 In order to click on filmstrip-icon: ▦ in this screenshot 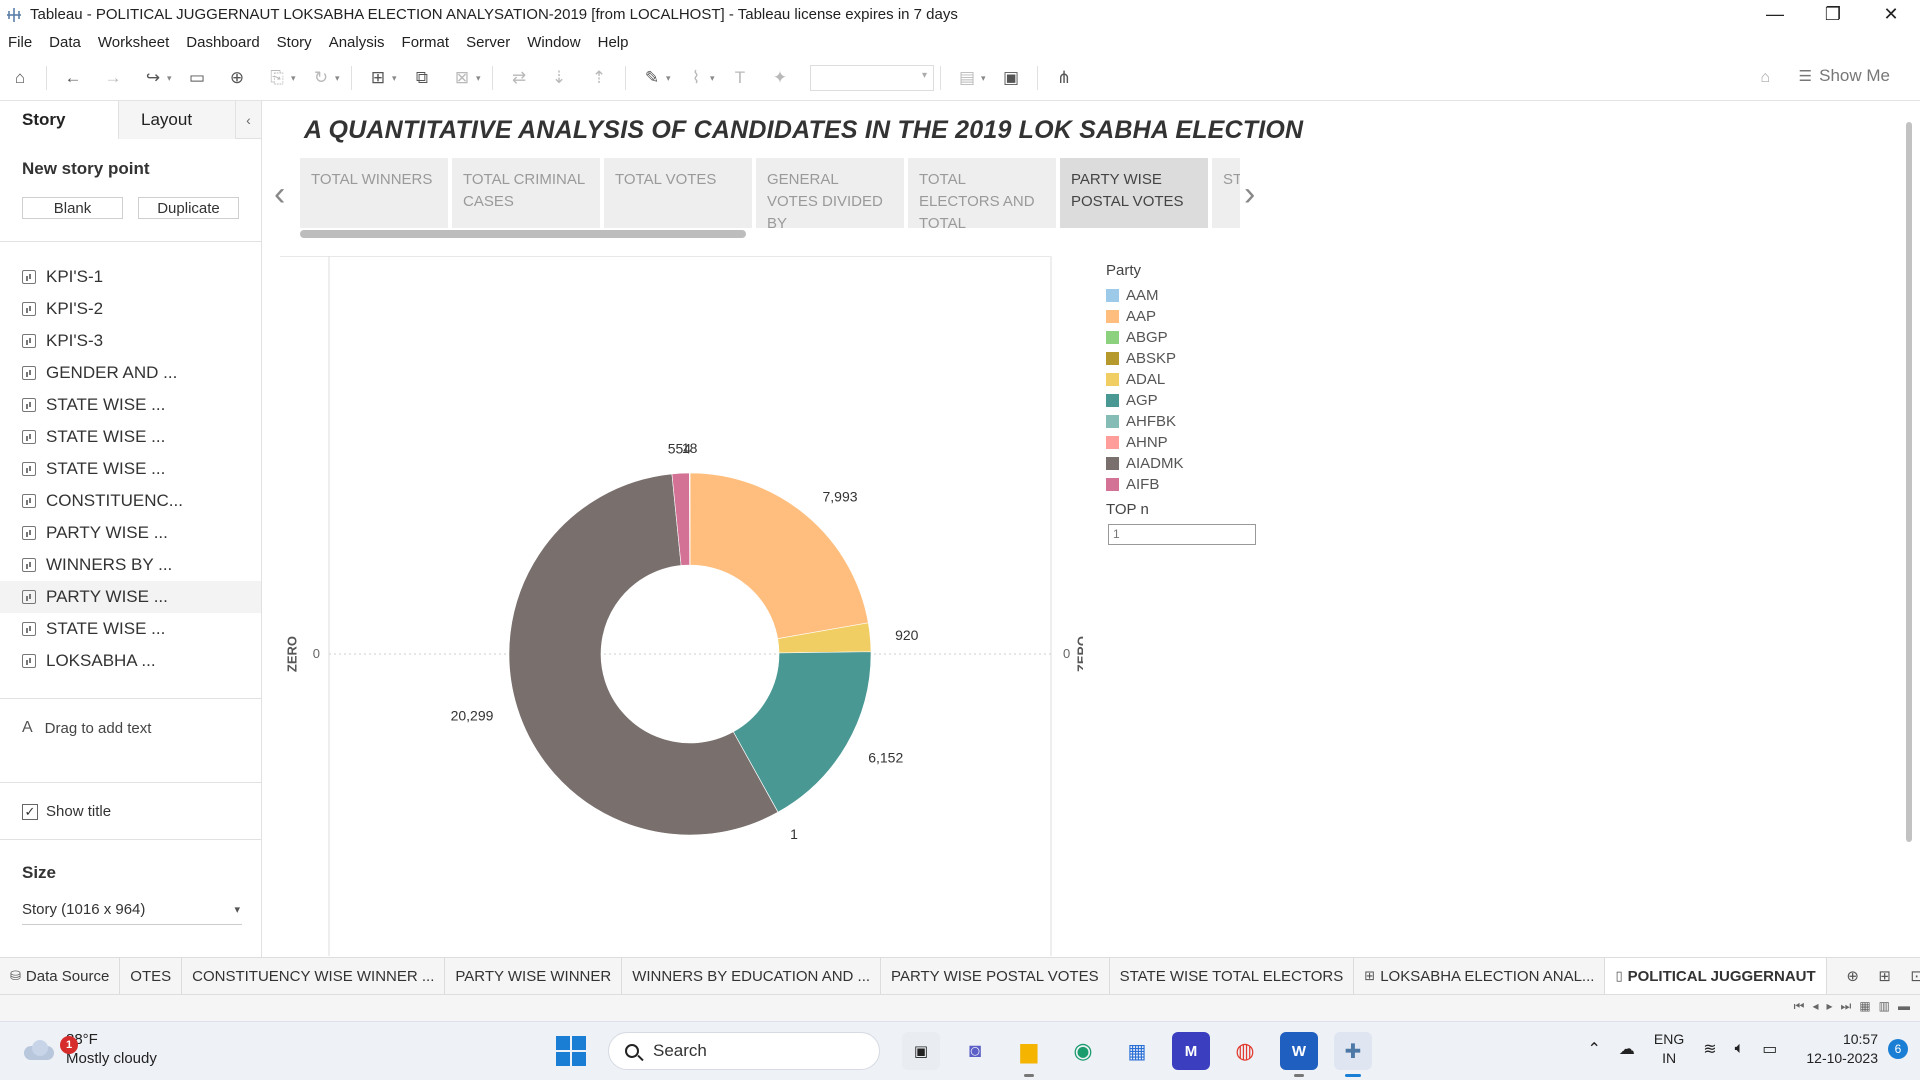, I will do `click(1865, 1006)`.